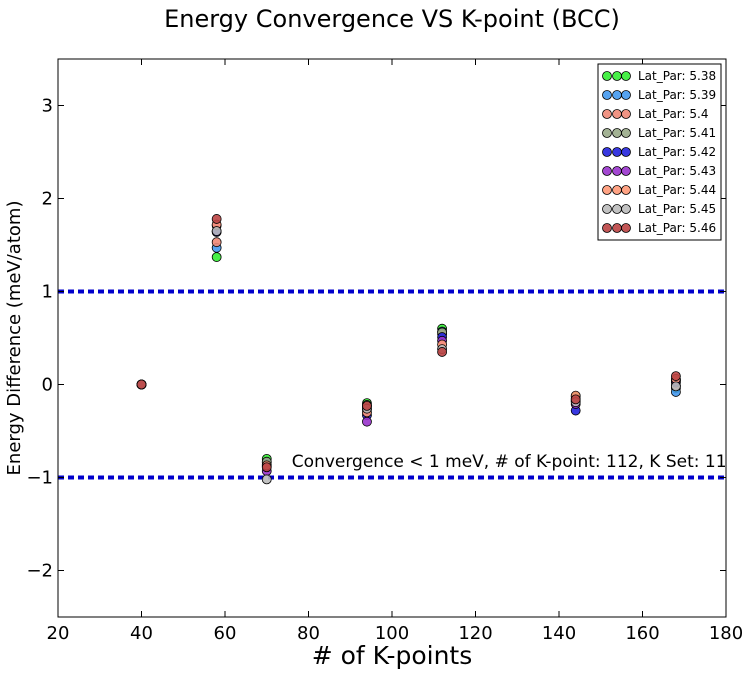 This screenshot has width=749, height=675. What do you see at coordinates (677, 228) in the screenshot?
I see `legend-label: Lat_Par: 5.46` at bounding box center [677, 228].